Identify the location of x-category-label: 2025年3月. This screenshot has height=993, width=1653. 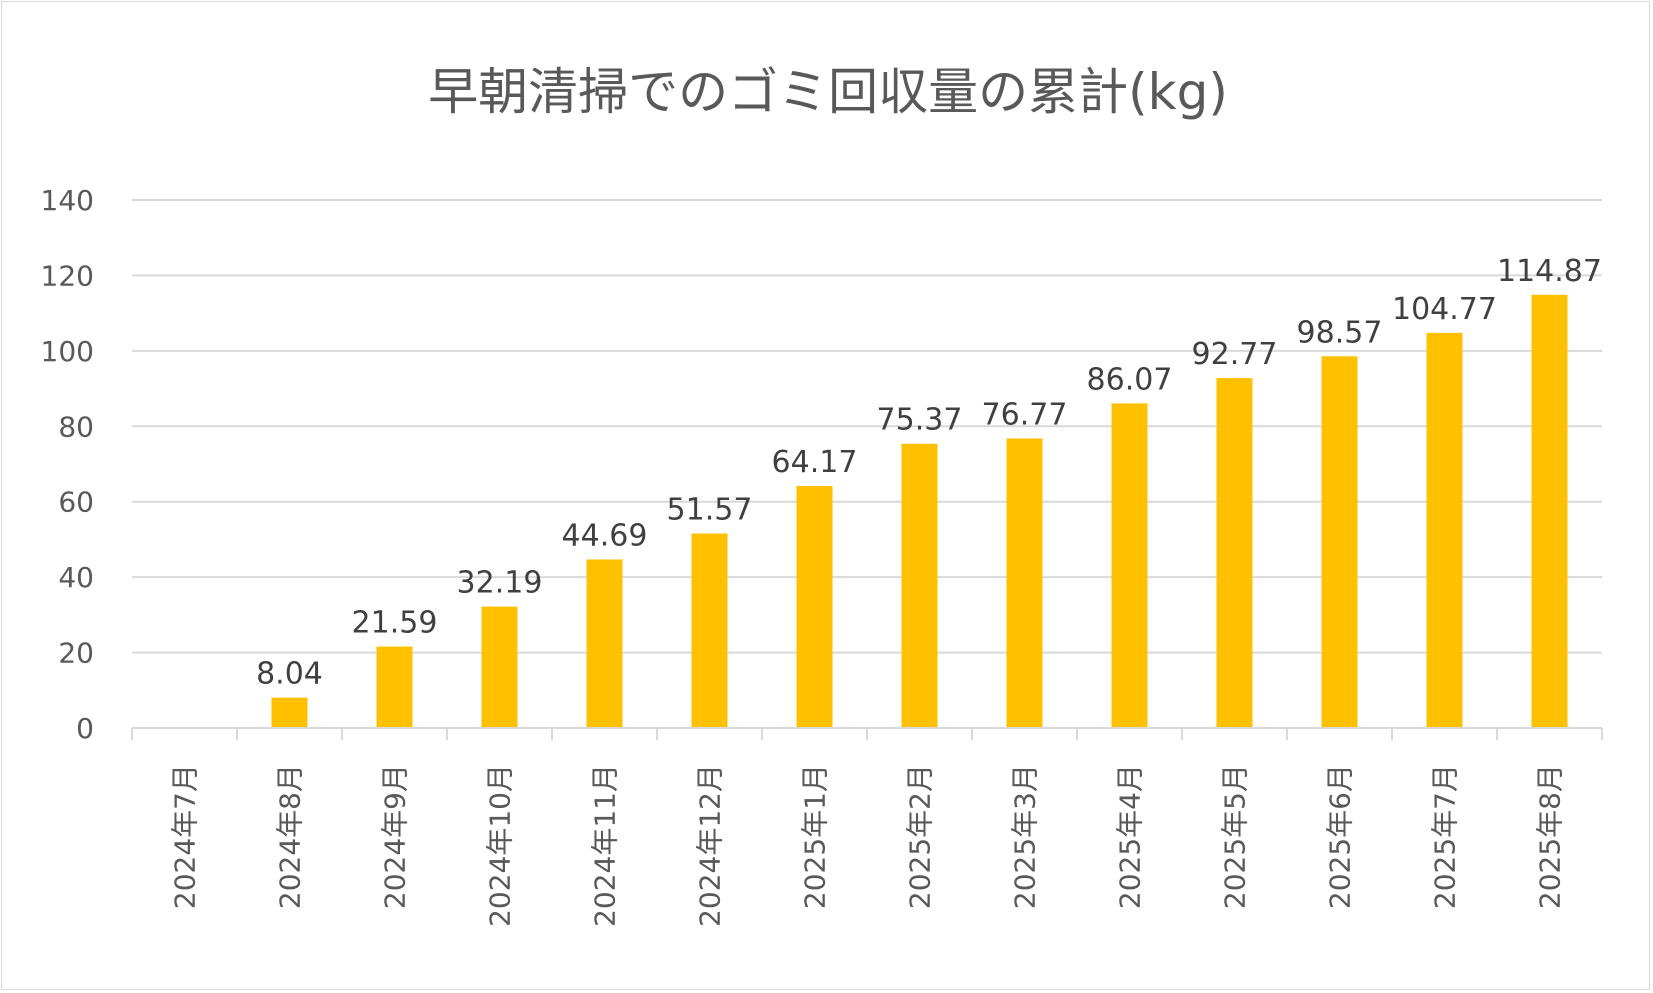
(1025, 836).